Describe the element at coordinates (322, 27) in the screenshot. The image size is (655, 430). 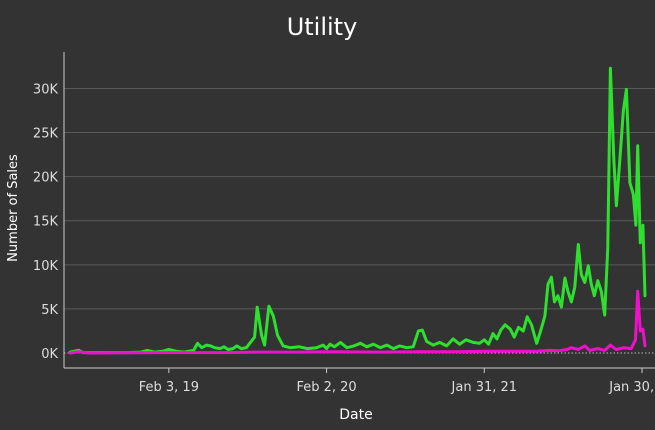
I see `chart-title: Utility` at that location.